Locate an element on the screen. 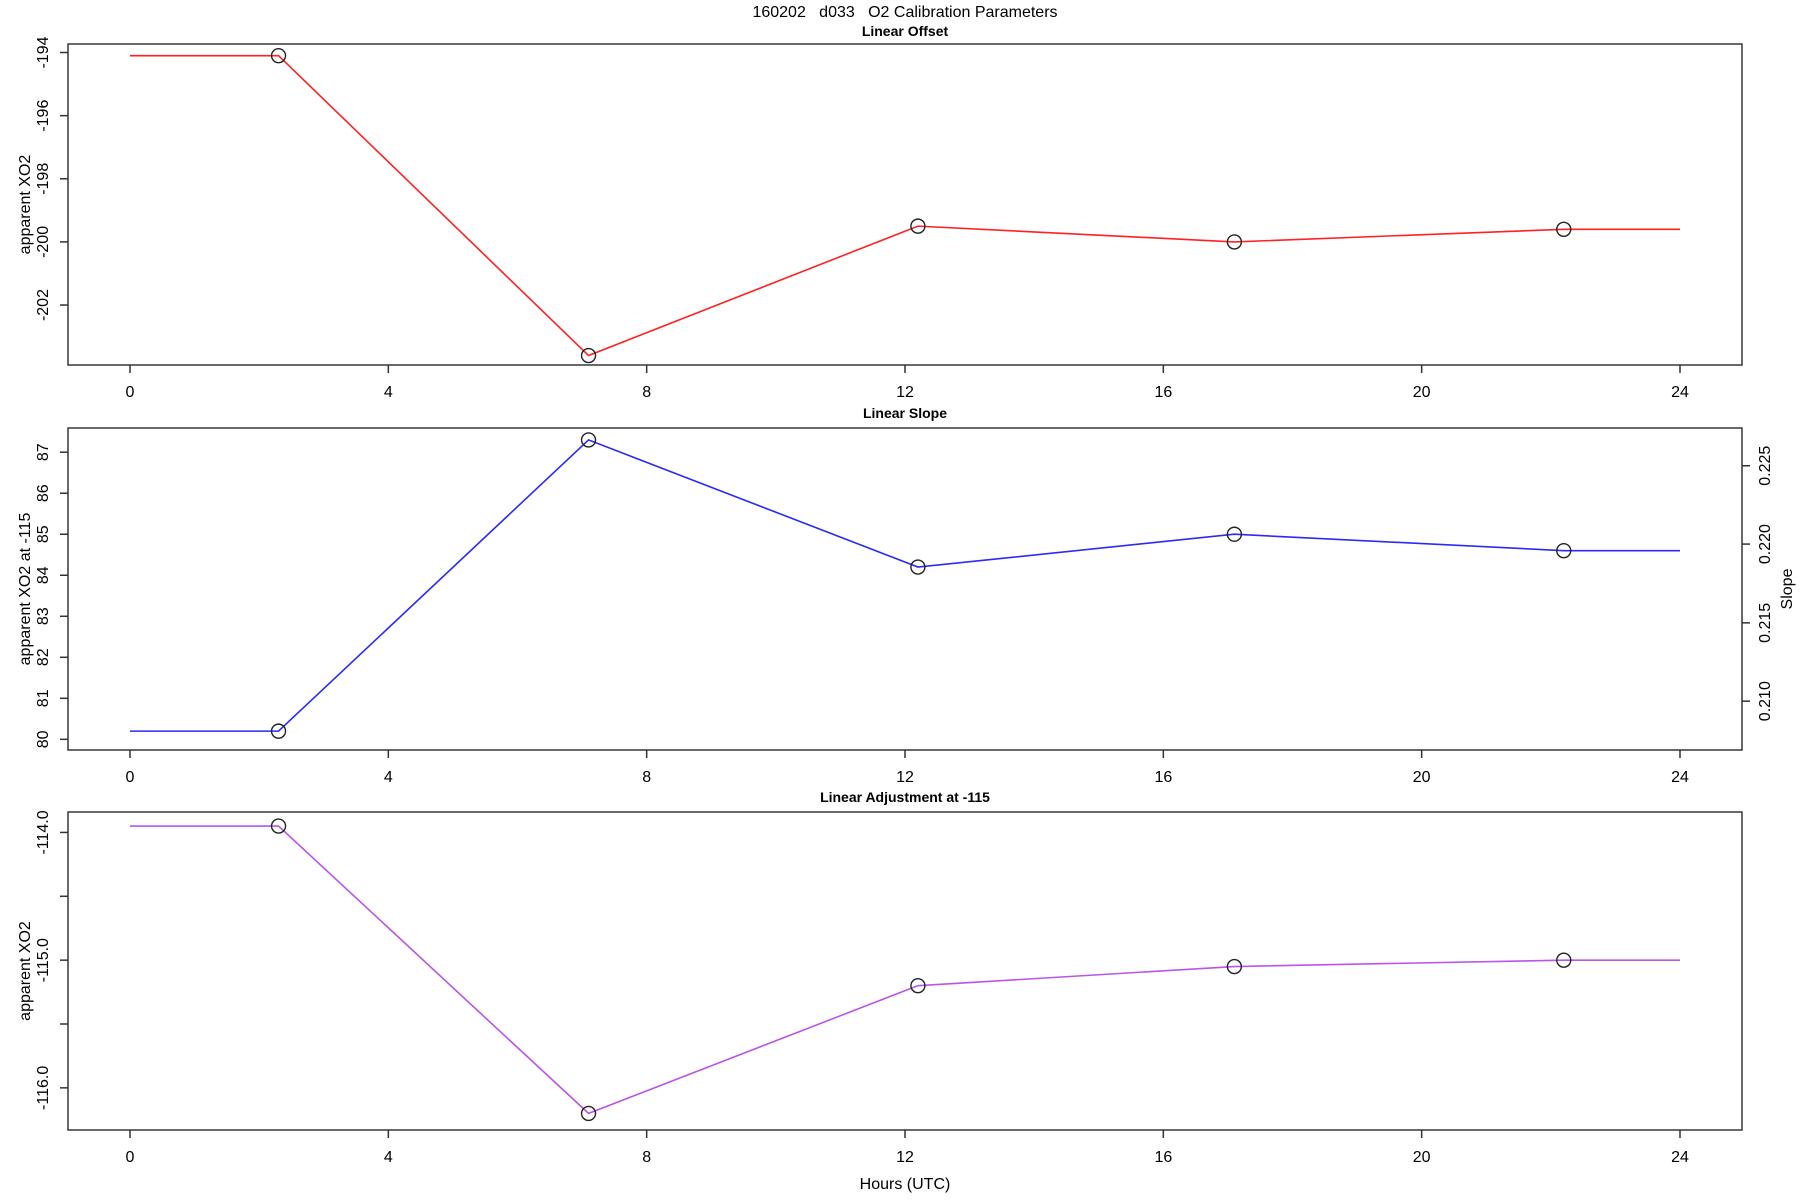 The image size is (1800, 1200). panel-3-y-tick-label: -116.0 is located at coordinates (43, 1088).